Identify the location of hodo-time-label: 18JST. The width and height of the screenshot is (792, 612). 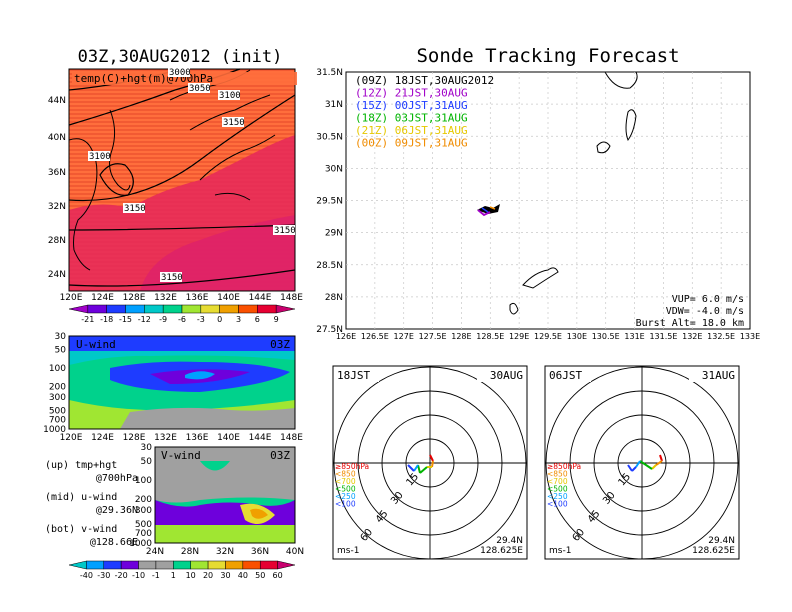
(353, 375).